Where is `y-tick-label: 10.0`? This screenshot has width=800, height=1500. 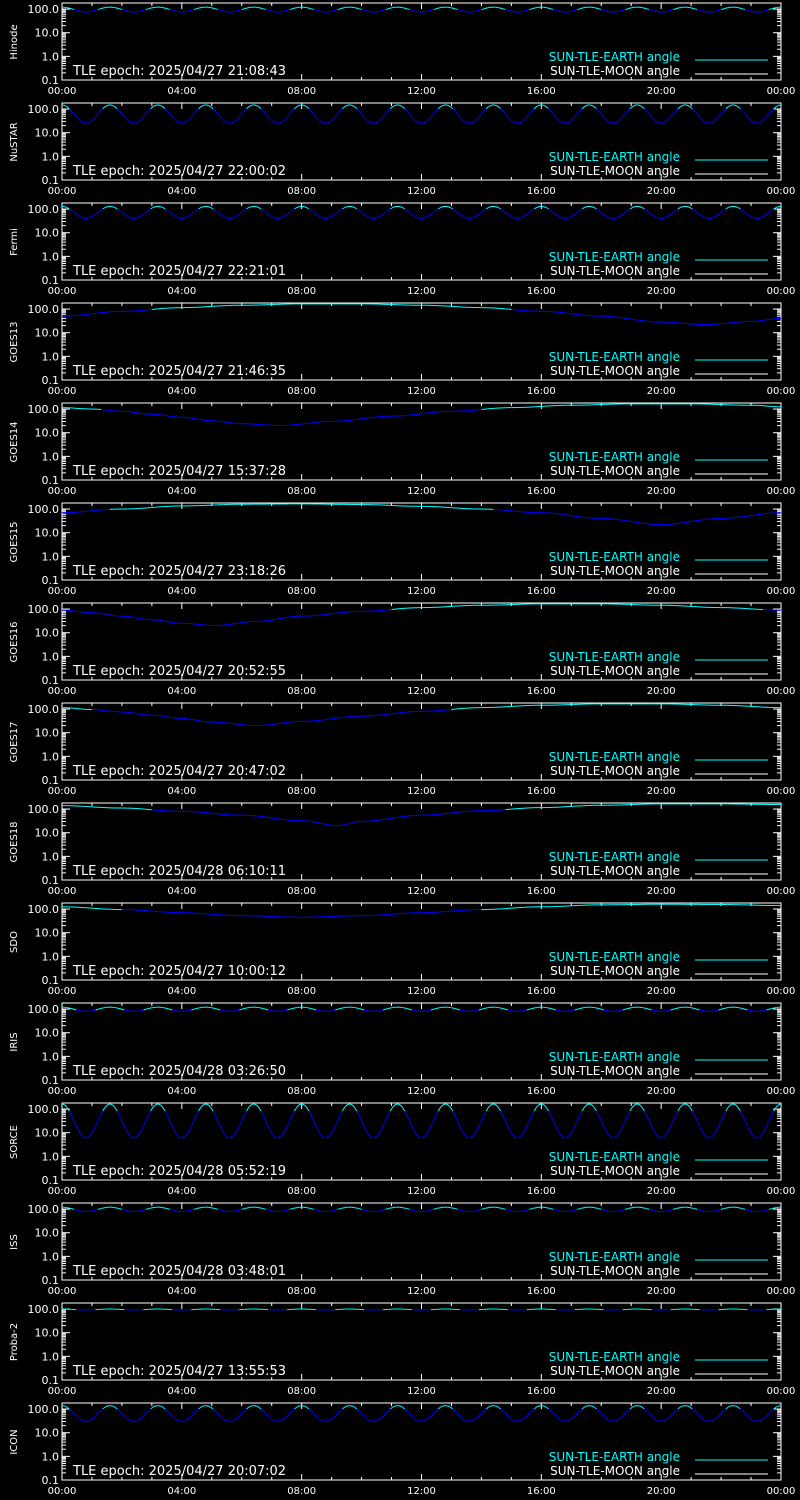 y-tick-label: 10.0 is located at coordinates (47, 333).